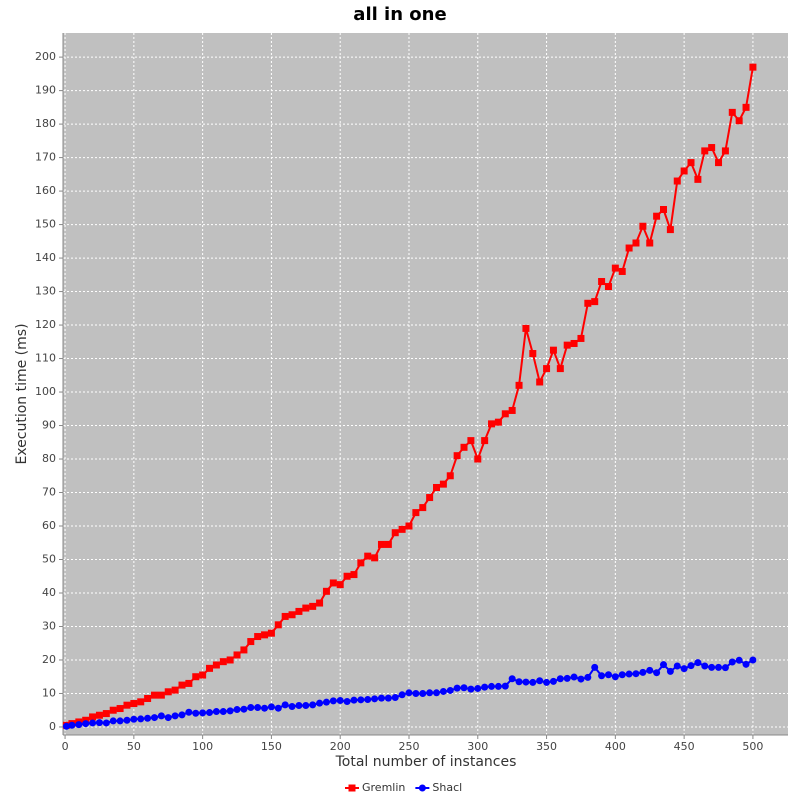  Describe the element at coordinates (49, 659) in the screenshot. I see `y-tick-label: 20` at that location.